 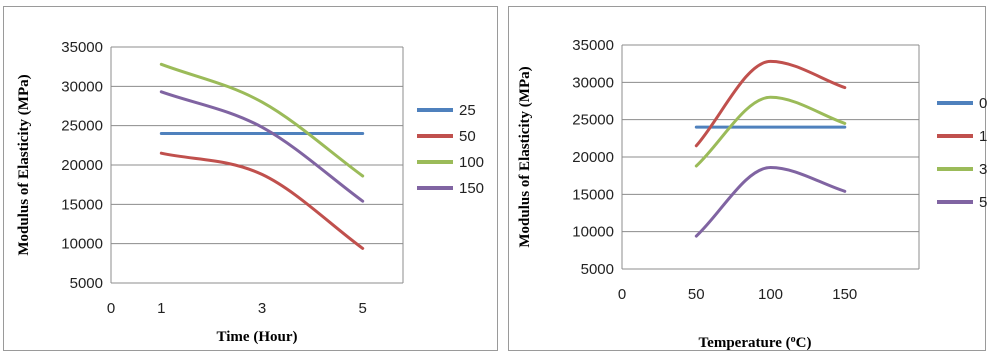 I want to click on x-axis-title: Time (Hour), so click(x=257, y=337).